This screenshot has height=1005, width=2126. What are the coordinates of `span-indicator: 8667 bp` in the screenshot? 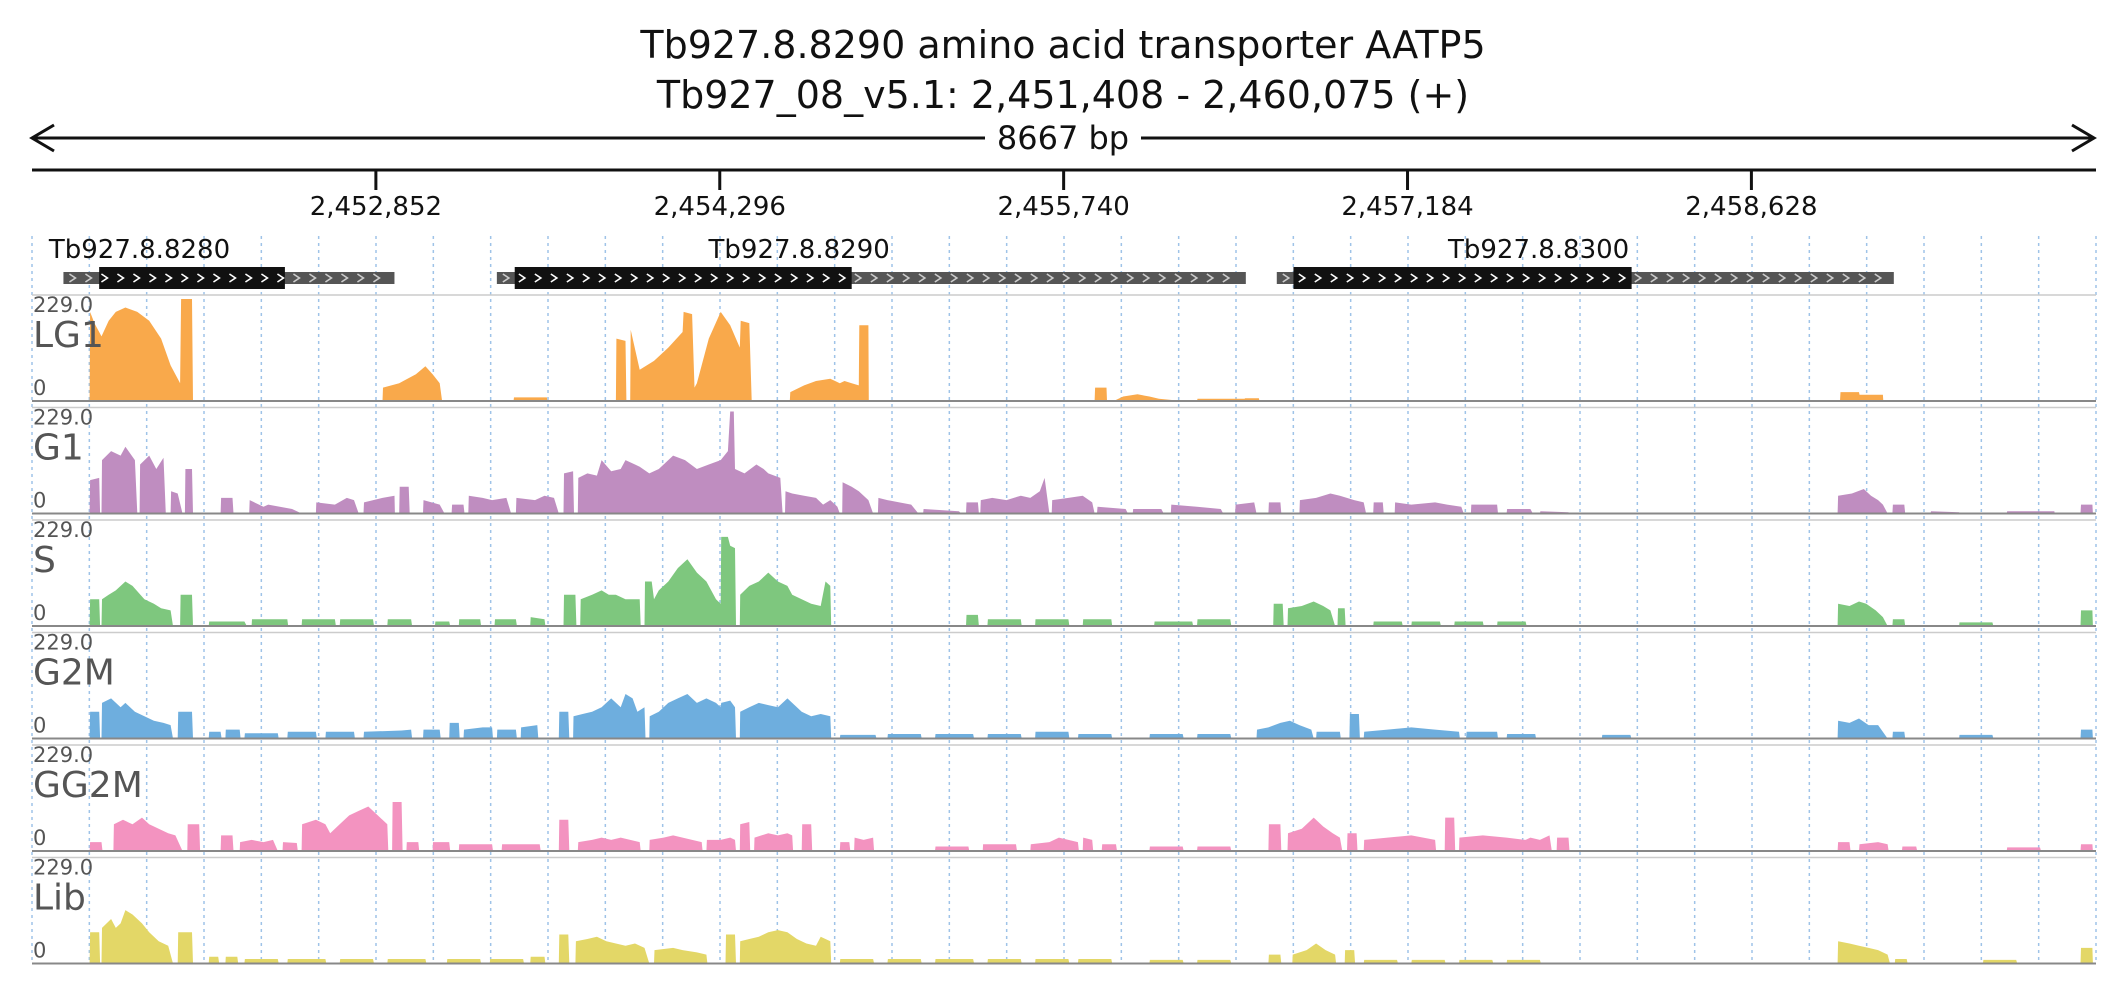 It's located at (1063, 138).